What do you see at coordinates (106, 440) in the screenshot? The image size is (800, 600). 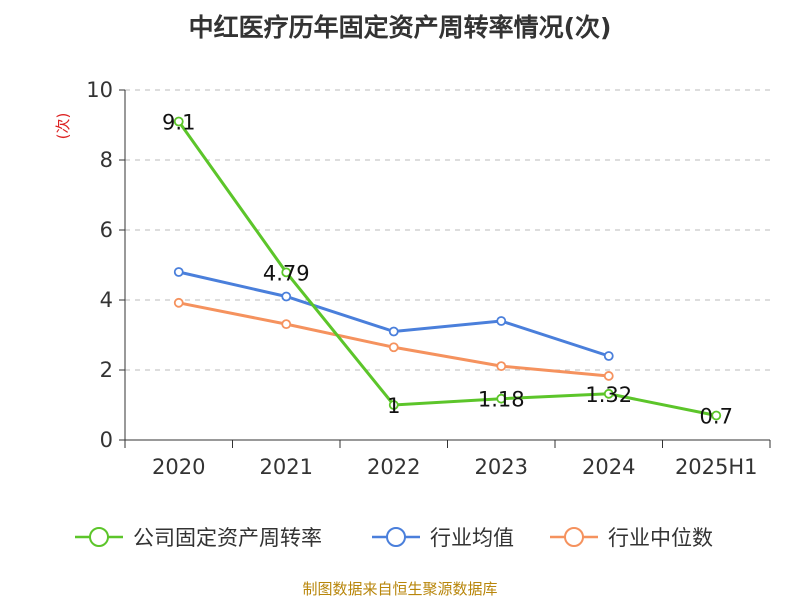 I see `y-tick-label: 0` at bounding box center [106, 440].